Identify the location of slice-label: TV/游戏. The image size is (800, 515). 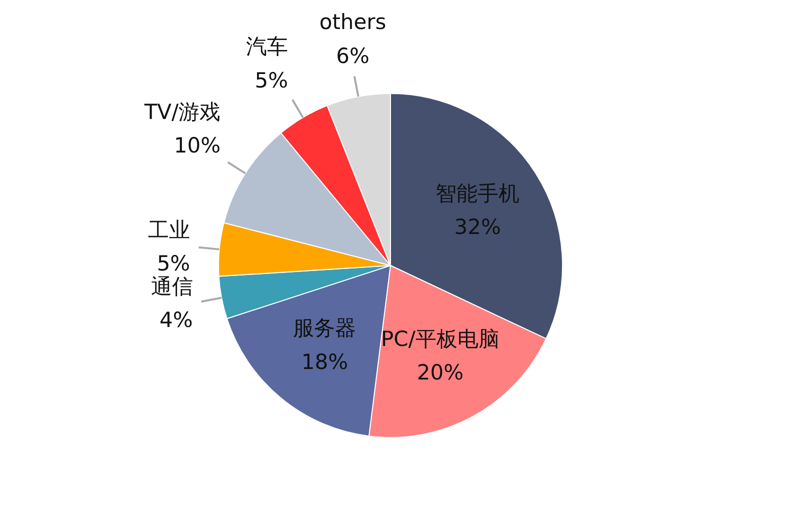
(182, 112).